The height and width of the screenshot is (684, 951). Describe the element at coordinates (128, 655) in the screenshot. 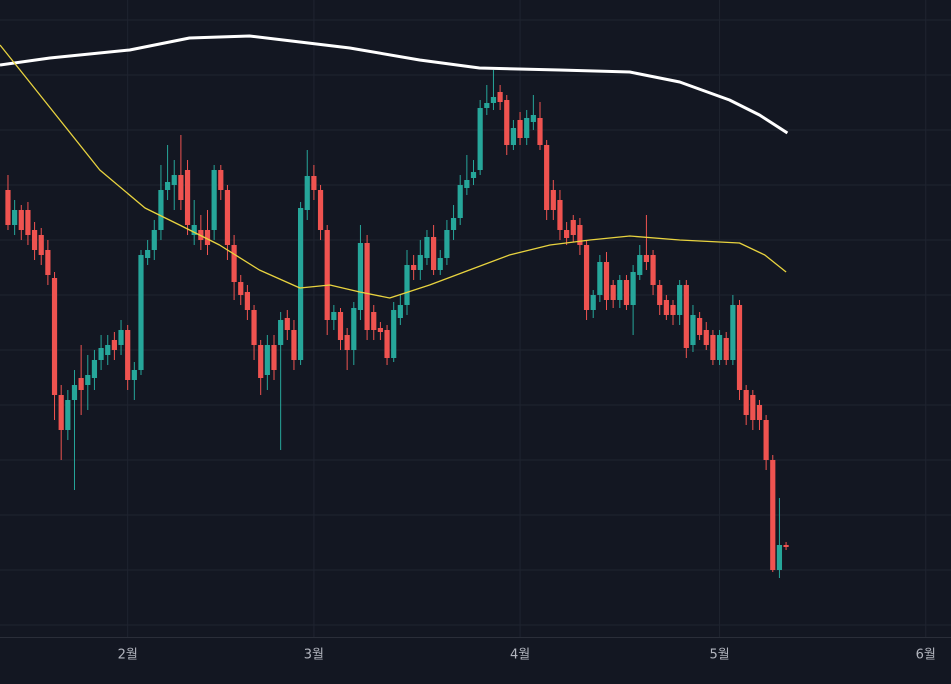

I see `x-tick-label: 2월` at that location.